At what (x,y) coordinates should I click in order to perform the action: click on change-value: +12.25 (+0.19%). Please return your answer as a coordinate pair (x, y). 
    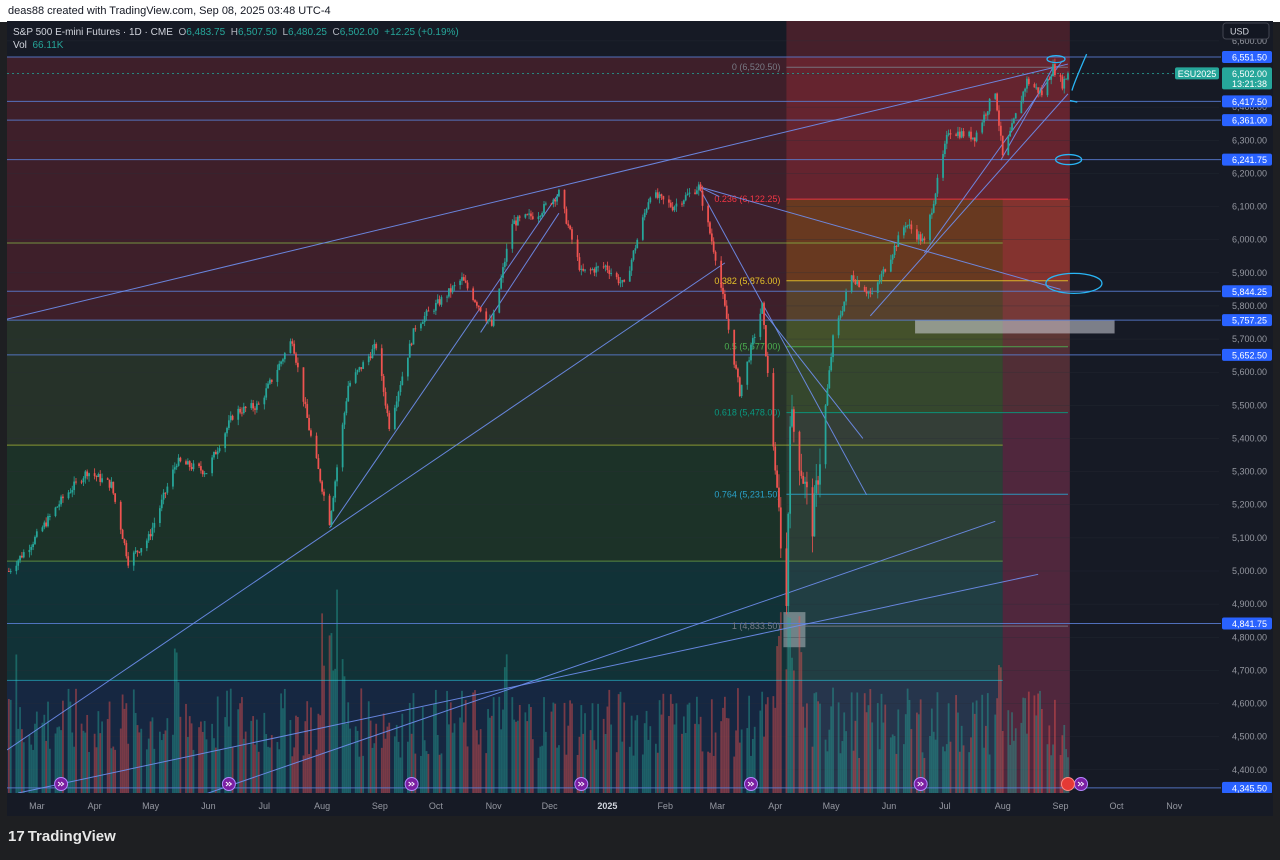
    Looking at the image, I should click on (421, 32).